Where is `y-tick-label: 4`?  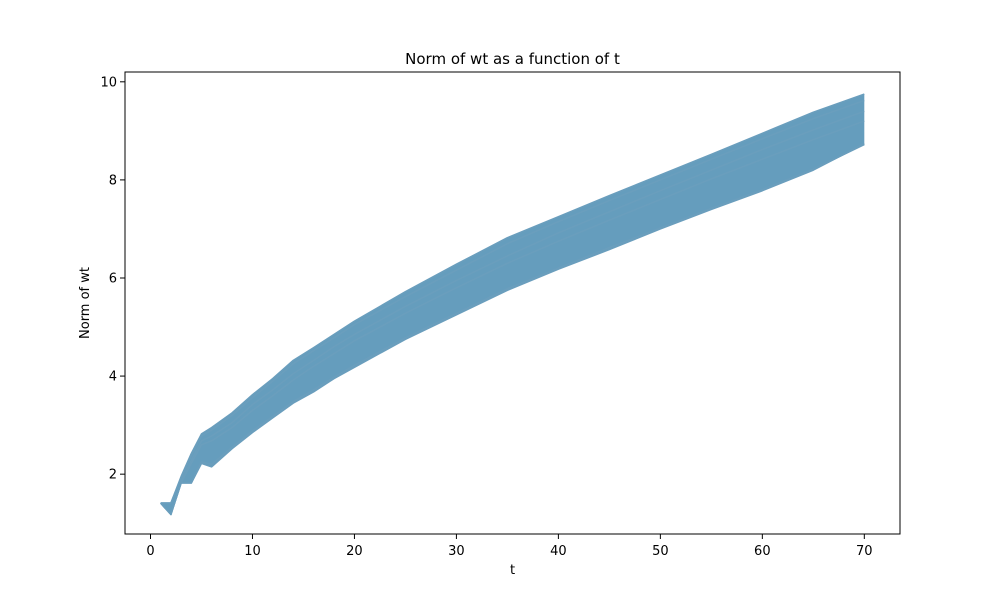 y-tick-label: 4 is located at coordinates (113, 377).